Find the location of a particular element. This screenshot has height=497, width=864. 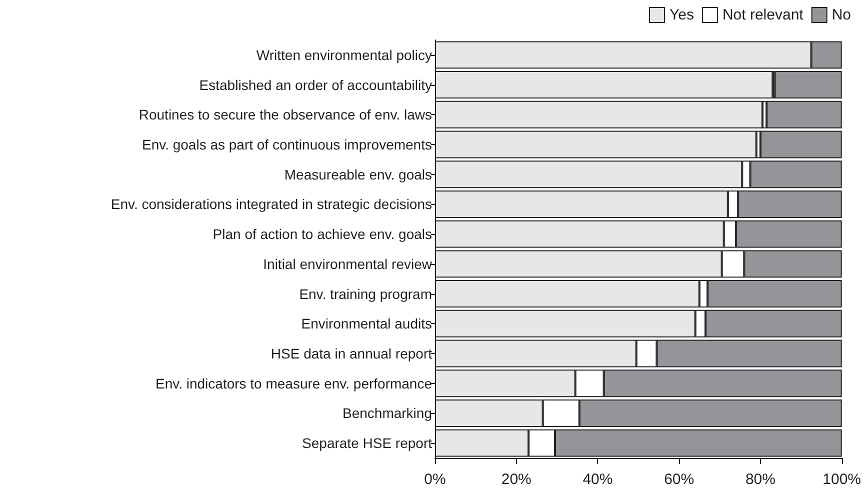

x-tick-label: 0% is located at coordinates (435, 479).